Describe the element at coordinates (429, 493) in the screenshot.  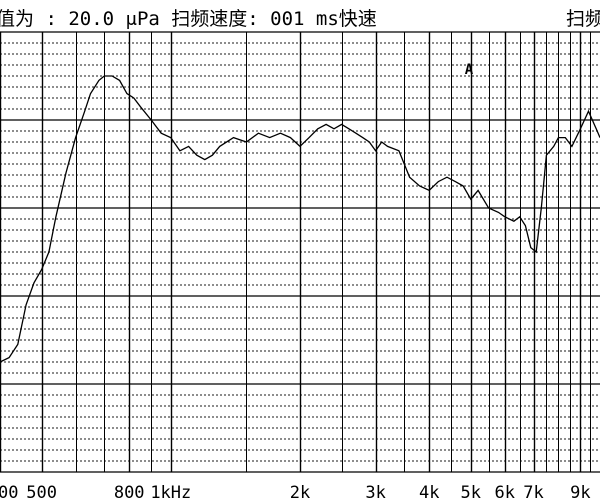
I see `x-tick-label: 4k` at that location.